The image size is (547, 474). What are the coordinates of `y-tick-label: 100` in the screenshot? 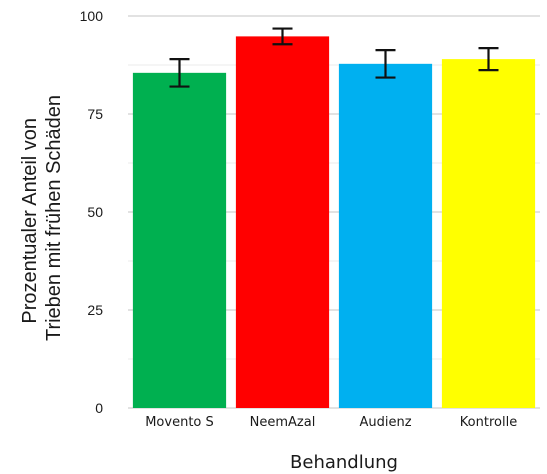 It's located at (92, 16).